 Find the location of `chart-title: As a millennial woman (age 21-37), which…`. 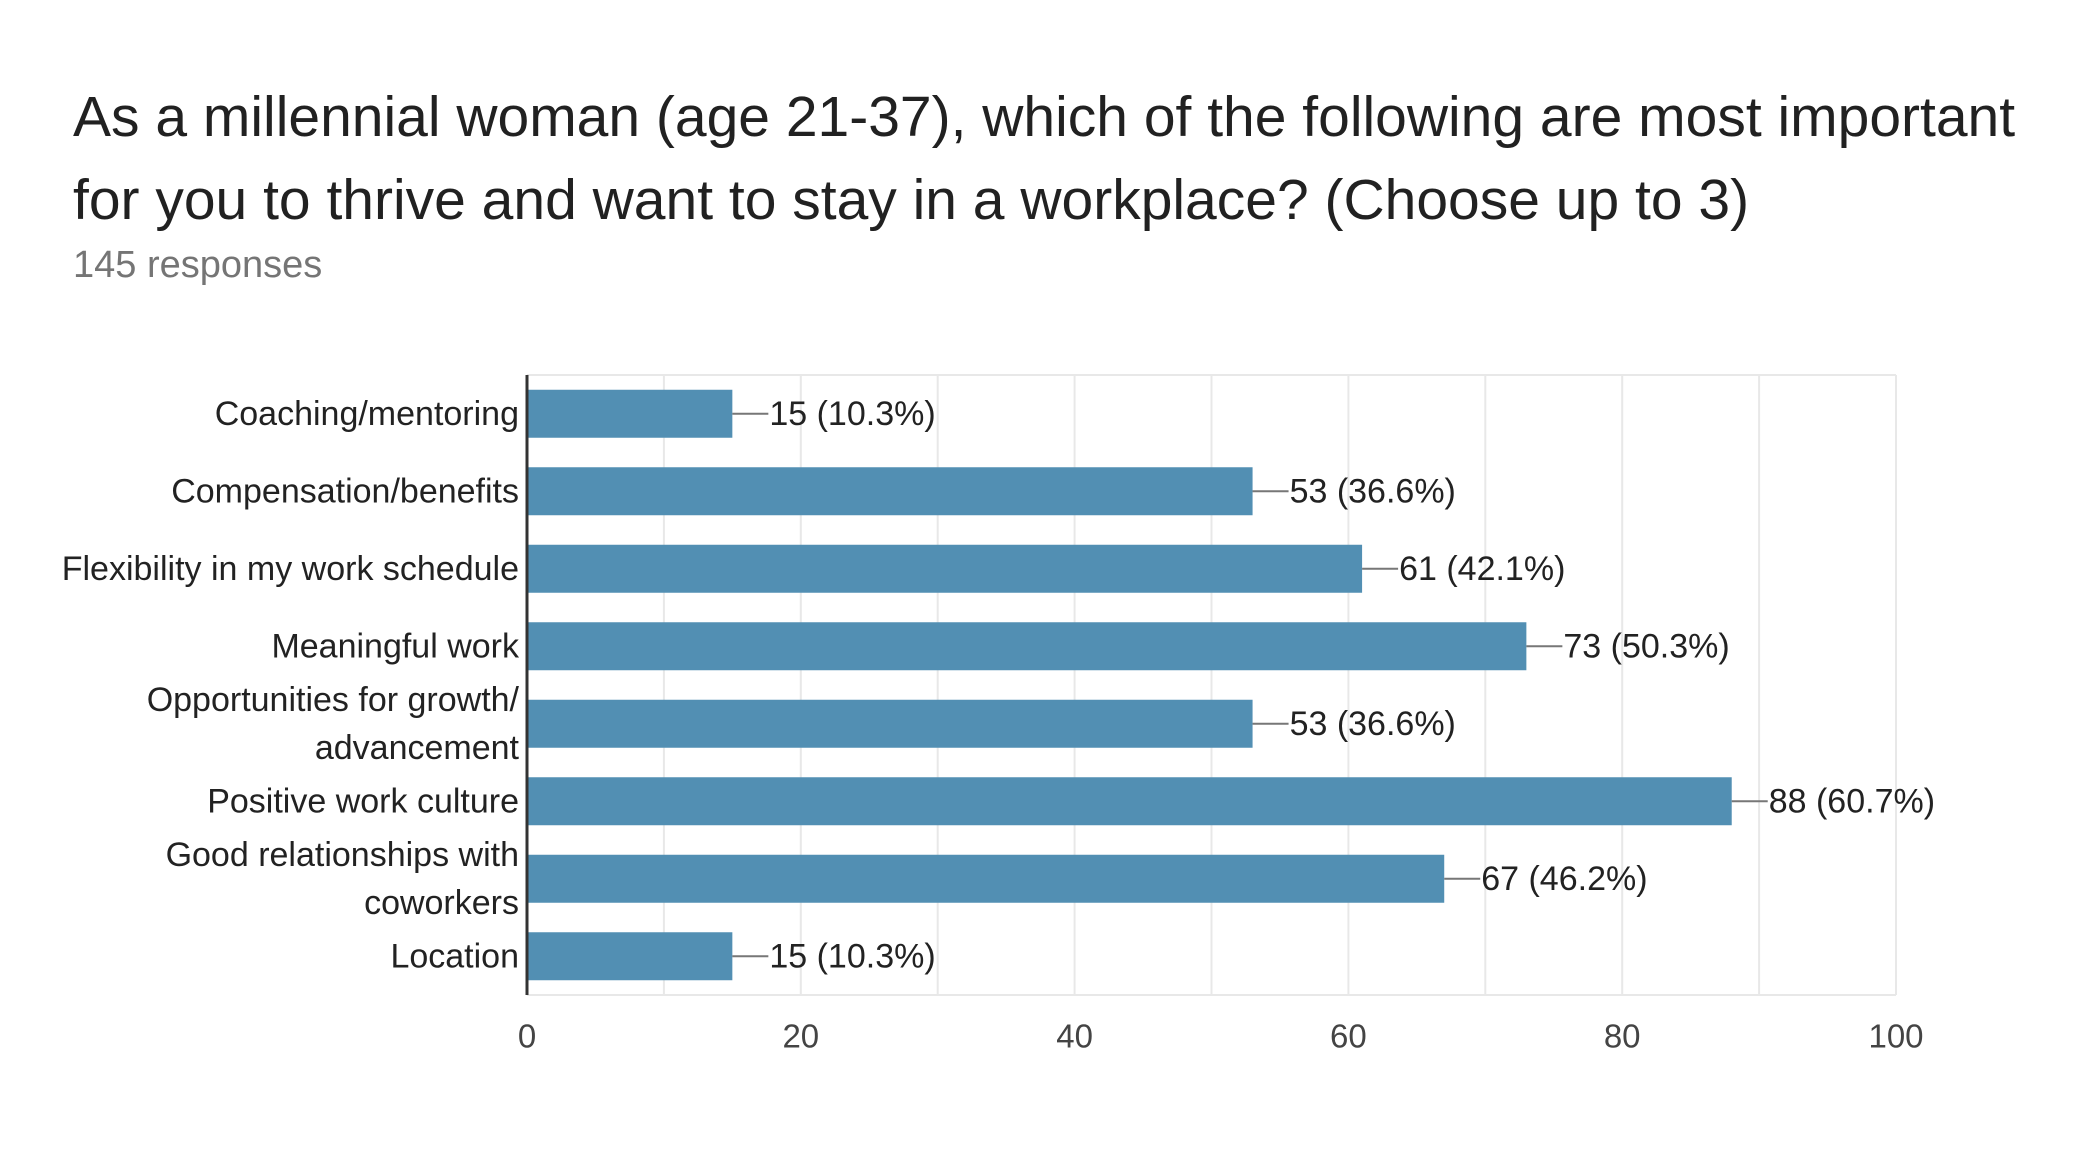

chart-title: As a millennial woman (age 21-37), which… is located at coordinates (1044, 158).